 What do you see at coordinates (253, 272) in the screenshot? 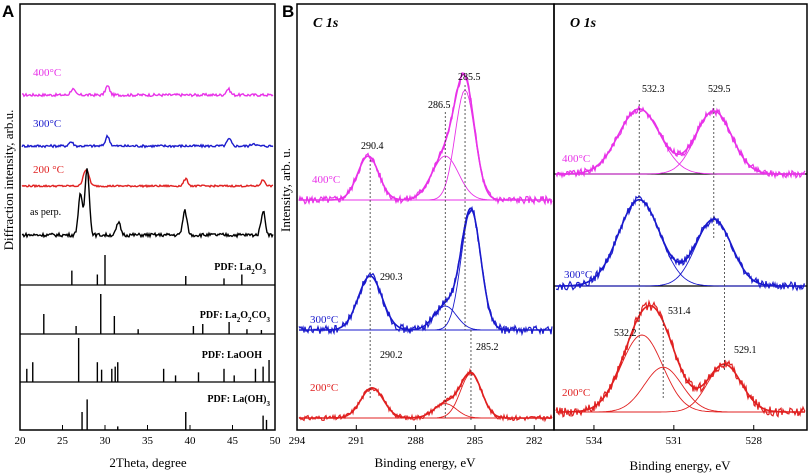
I see `pdf-la2o3-sub1: 2` at bounding box center [253, 272].